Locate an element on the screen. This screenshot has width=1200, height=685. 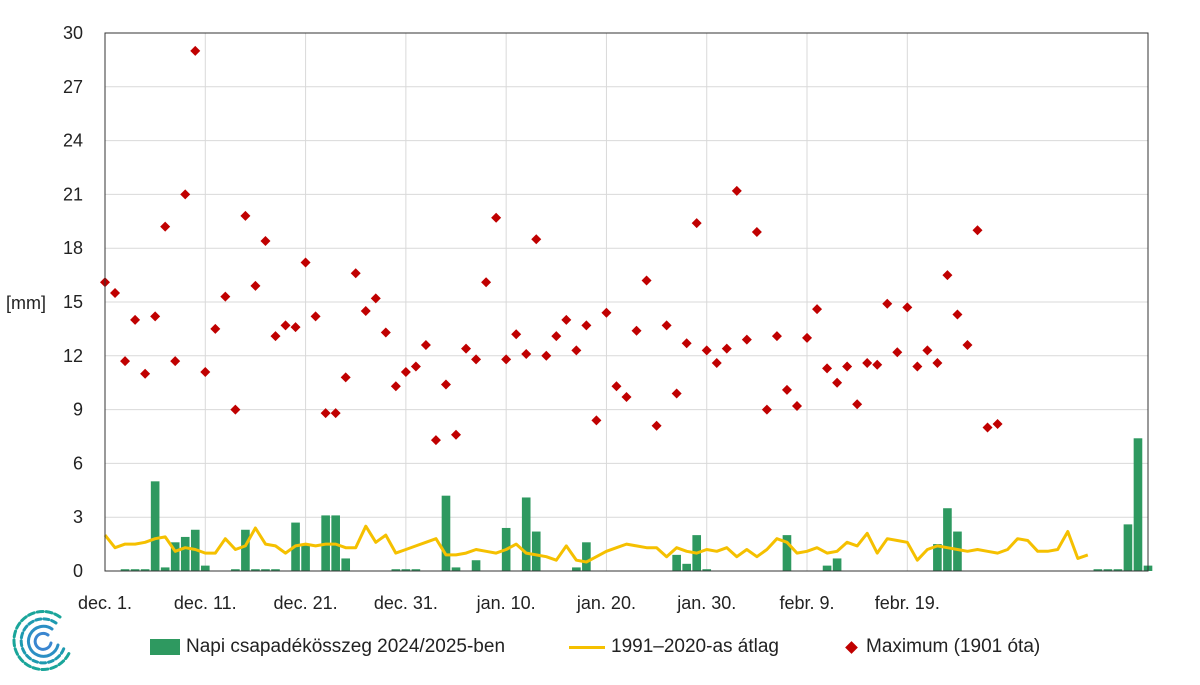
x-tick-label: jan. 30. is located at coordinates (706, 603).